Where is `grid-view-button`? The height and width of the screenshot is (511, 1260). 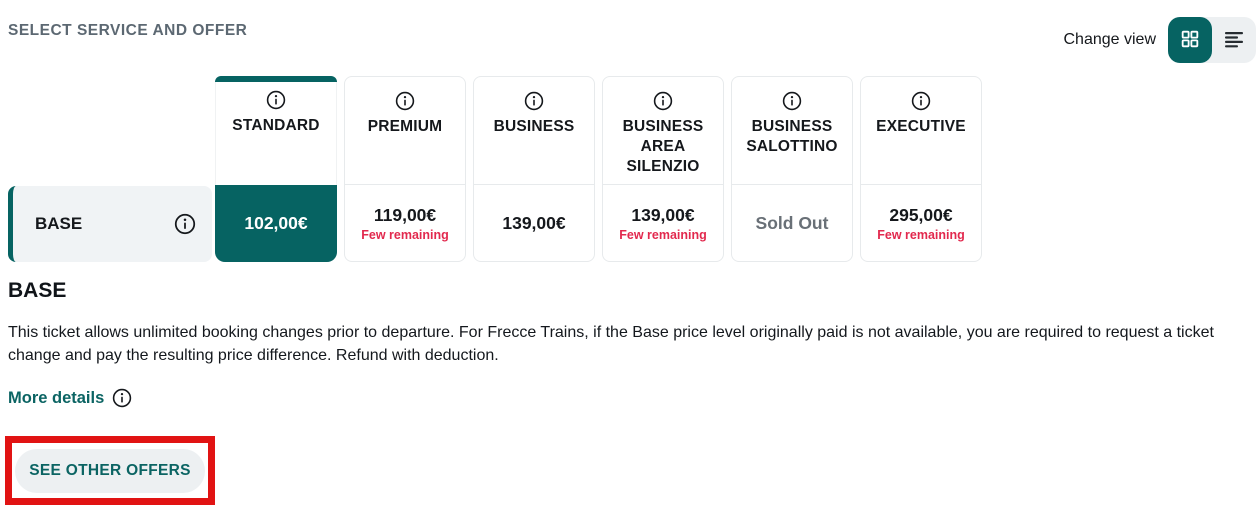
grid-view-button is located at coordinates (1190, 40).